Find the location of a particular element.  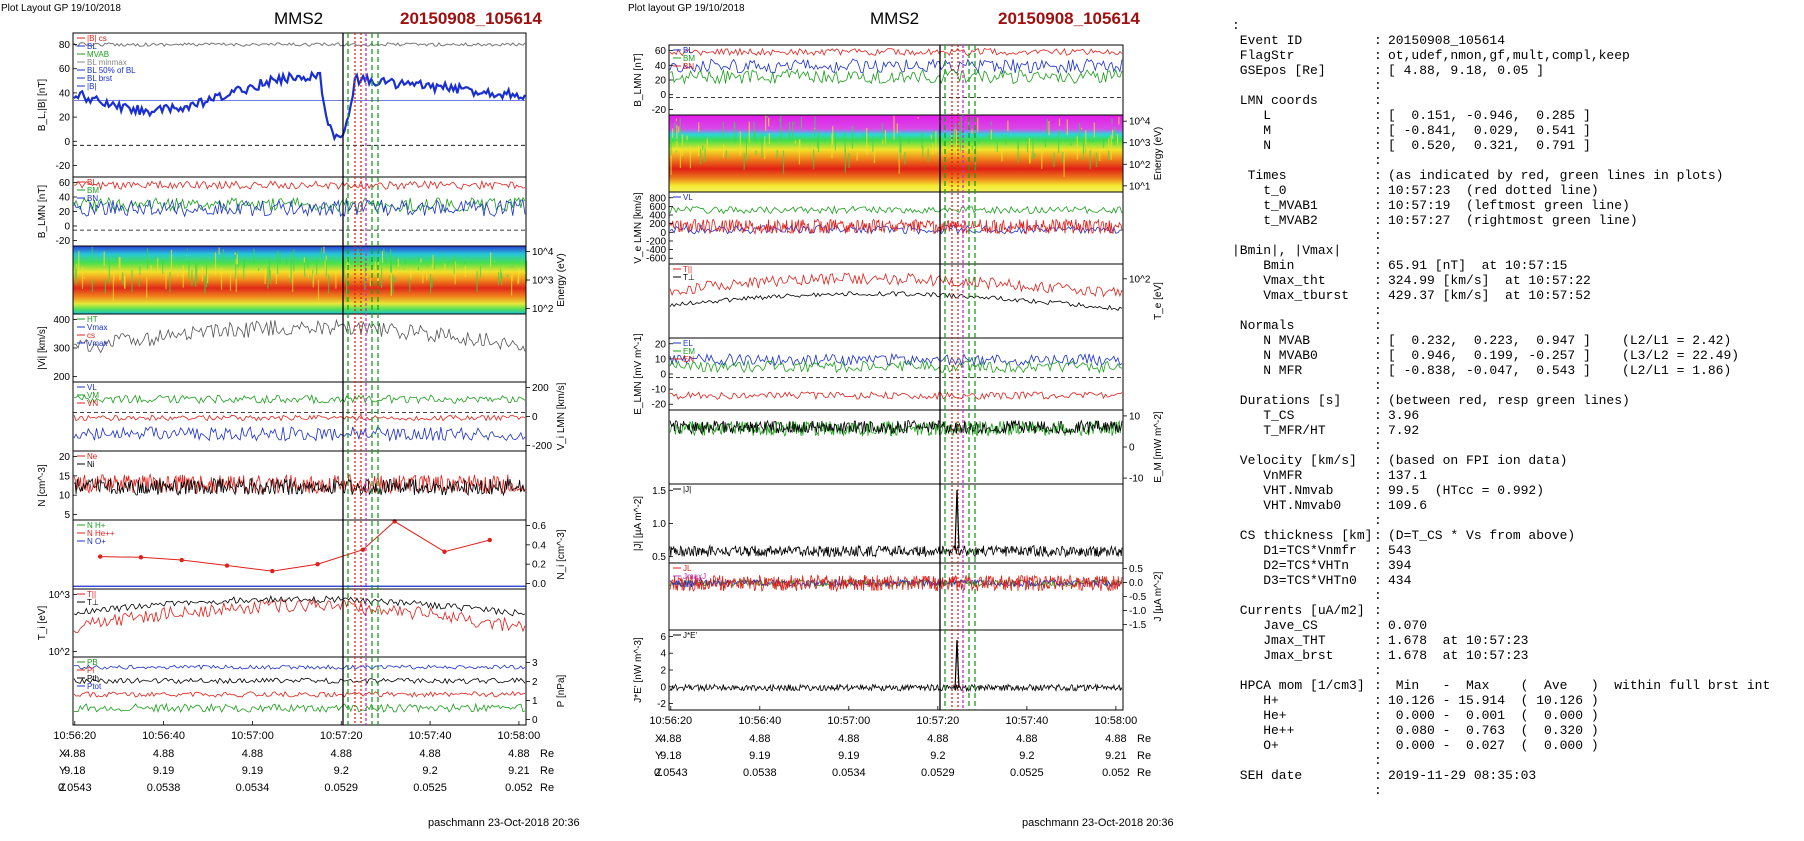

tick-label: 2 is located at coordinates (535, 682).